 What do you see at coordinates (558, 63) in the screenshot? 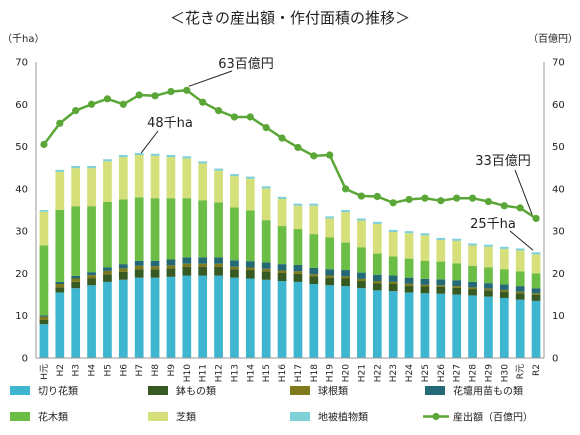
I see `right-tick-label: 70` at bounding box center [558, 63].